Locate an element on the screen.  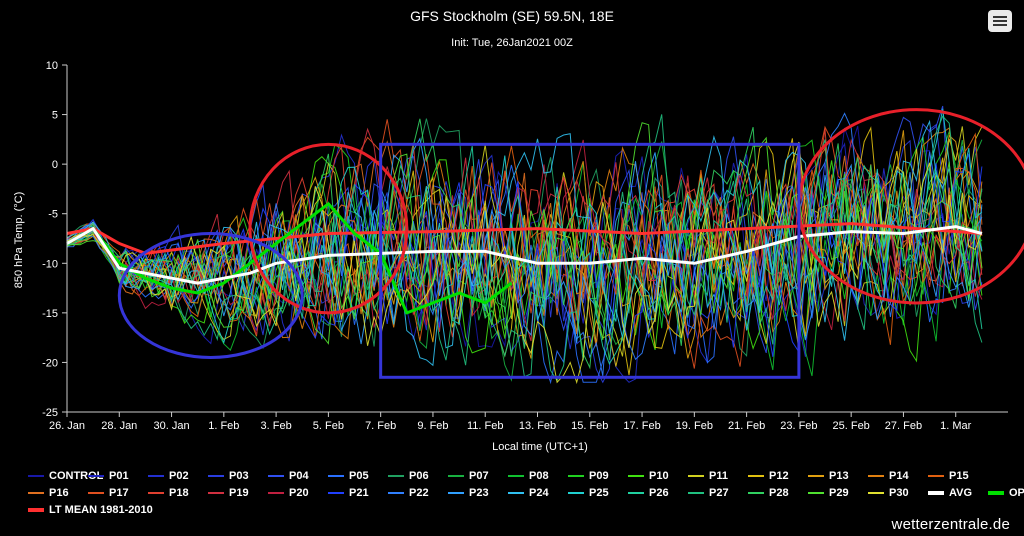
y-tick-label: -15 is located at coordinates (50, 314).